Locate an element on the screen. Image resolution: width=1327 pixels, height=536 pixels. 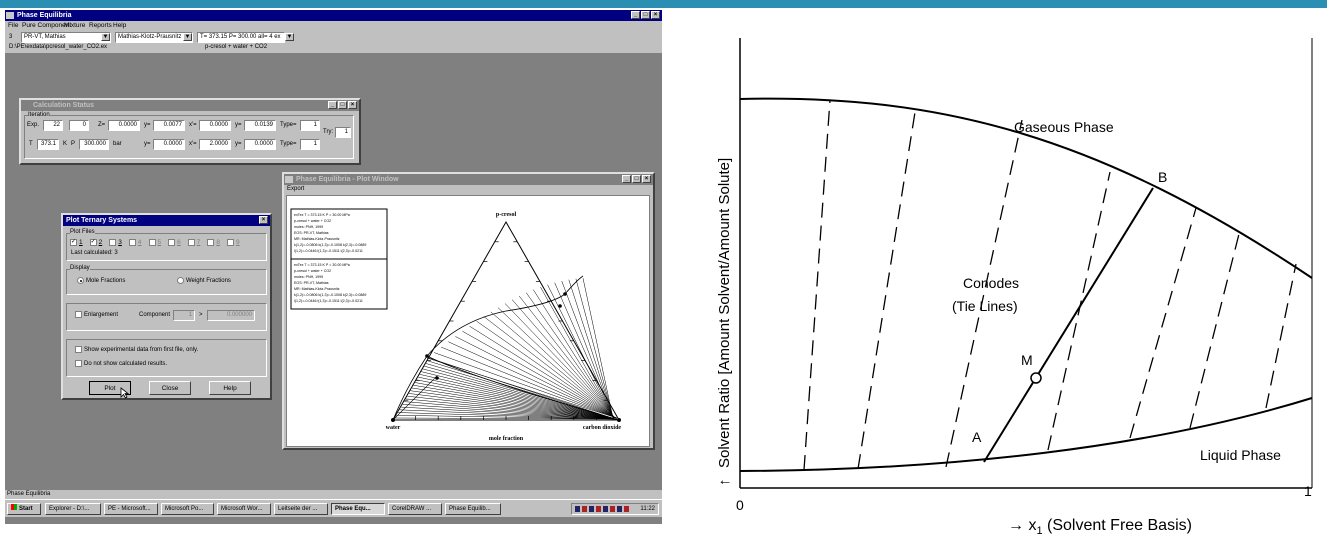
dialog-close-button: × is located at coordinates (263, 220).